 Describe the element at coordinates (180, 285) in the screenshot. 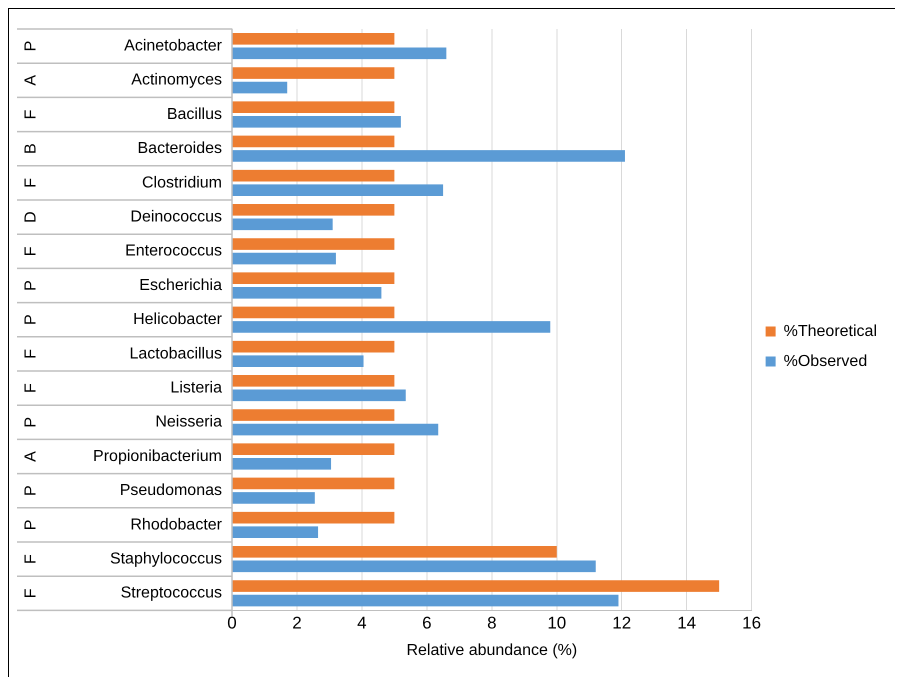

I see `y-tick-label: Escherichia` at that location.